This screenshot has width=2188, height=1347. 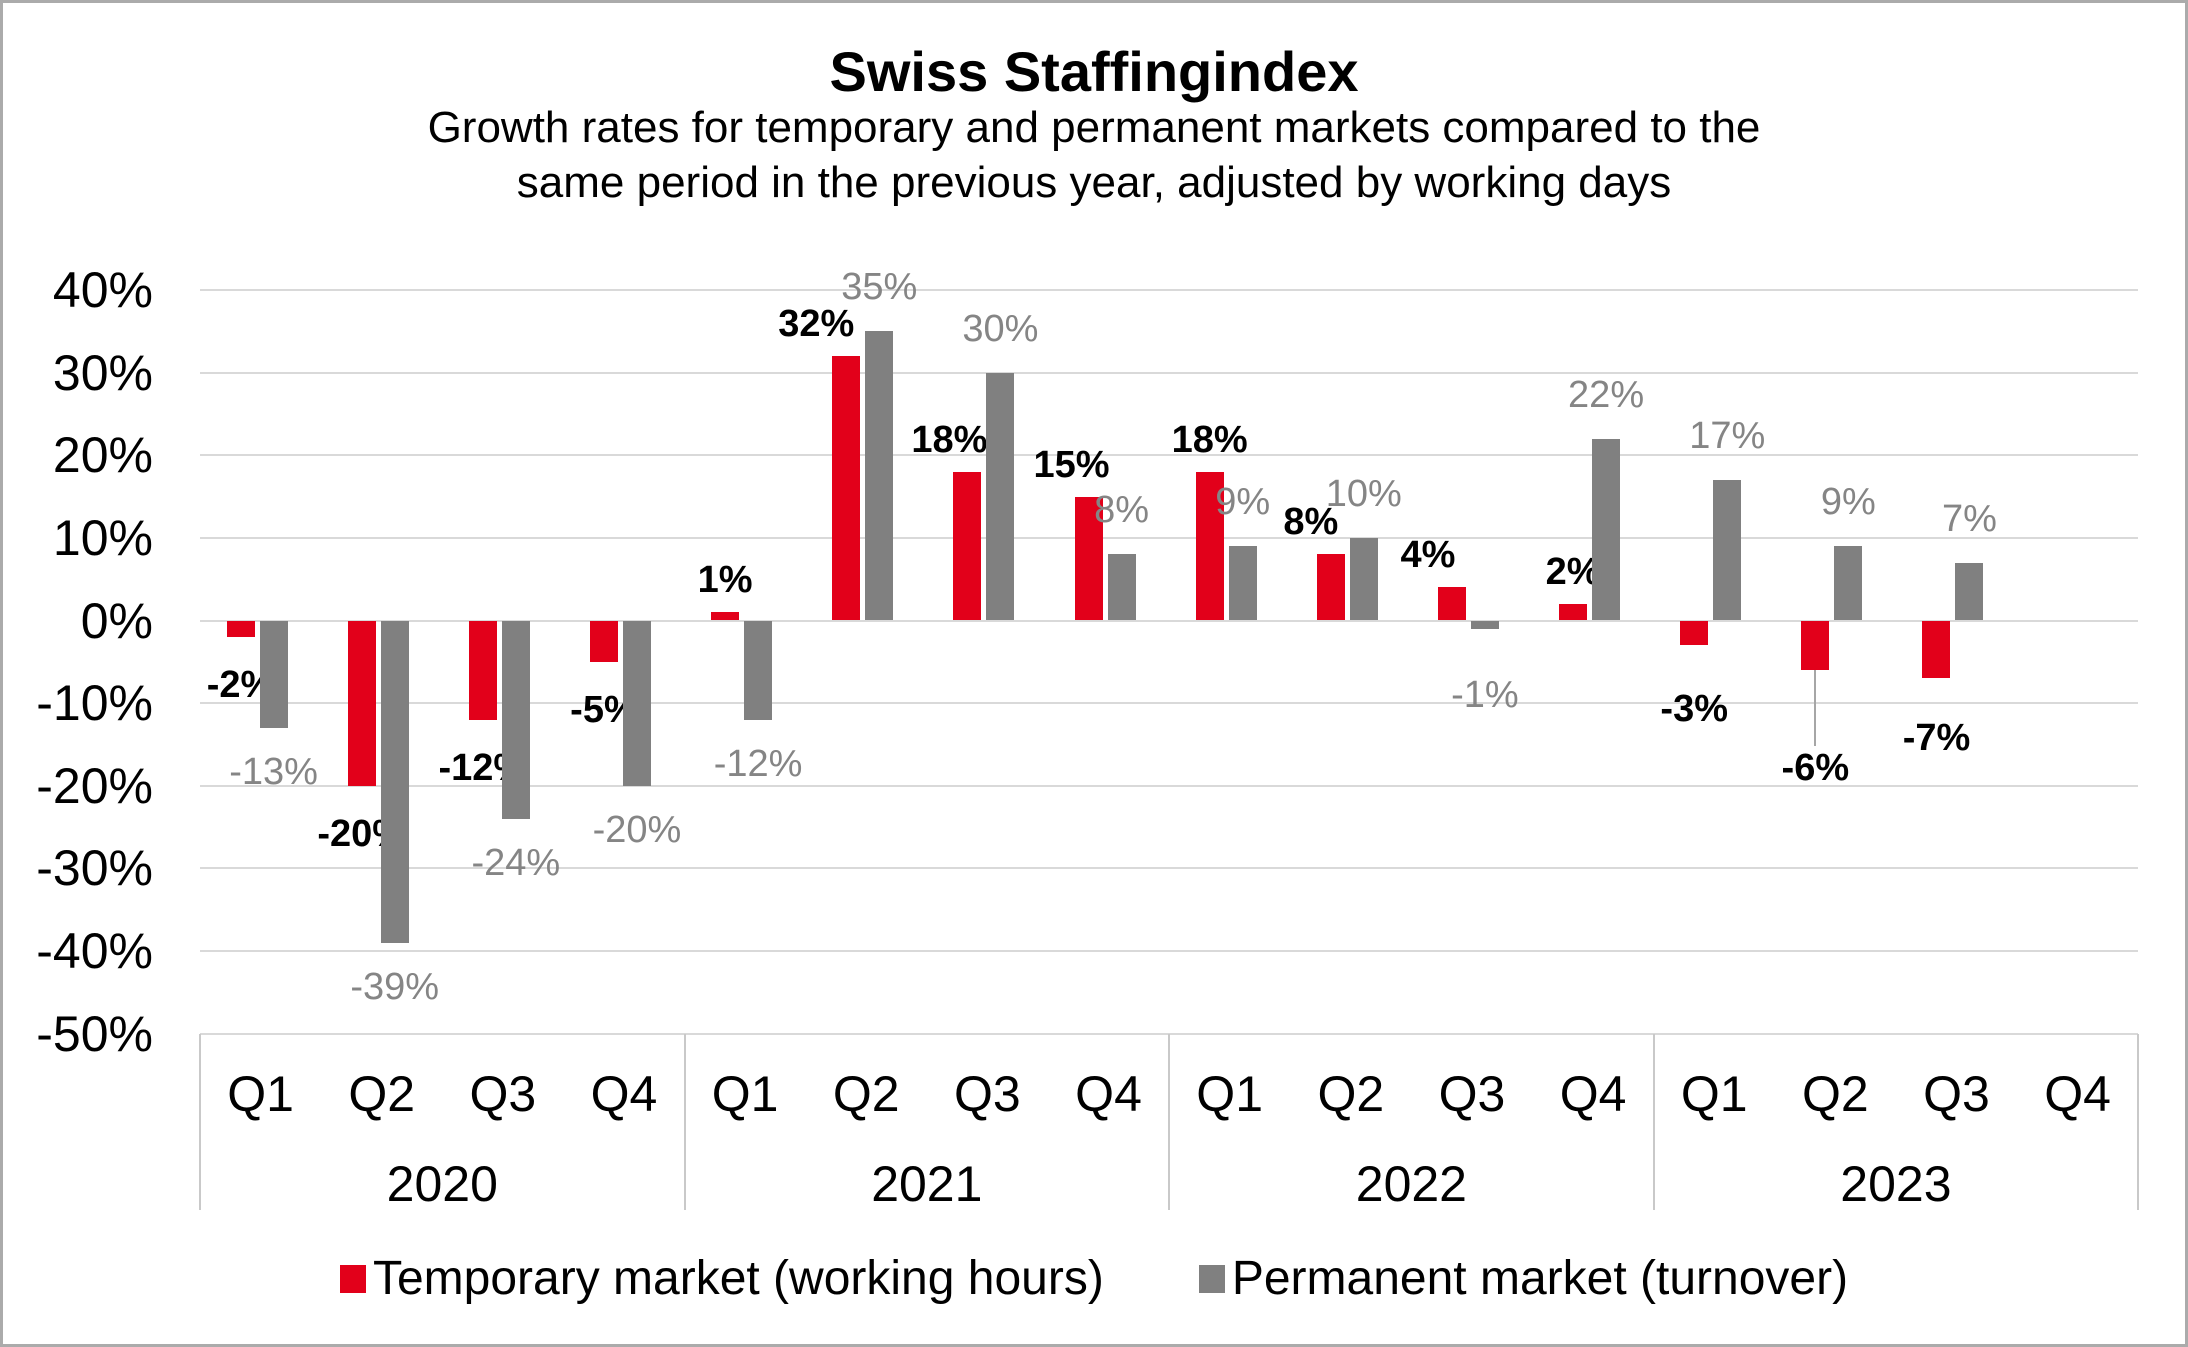 I want to click on y-axis-tick-label: -10%, so click(x=94, y=703).